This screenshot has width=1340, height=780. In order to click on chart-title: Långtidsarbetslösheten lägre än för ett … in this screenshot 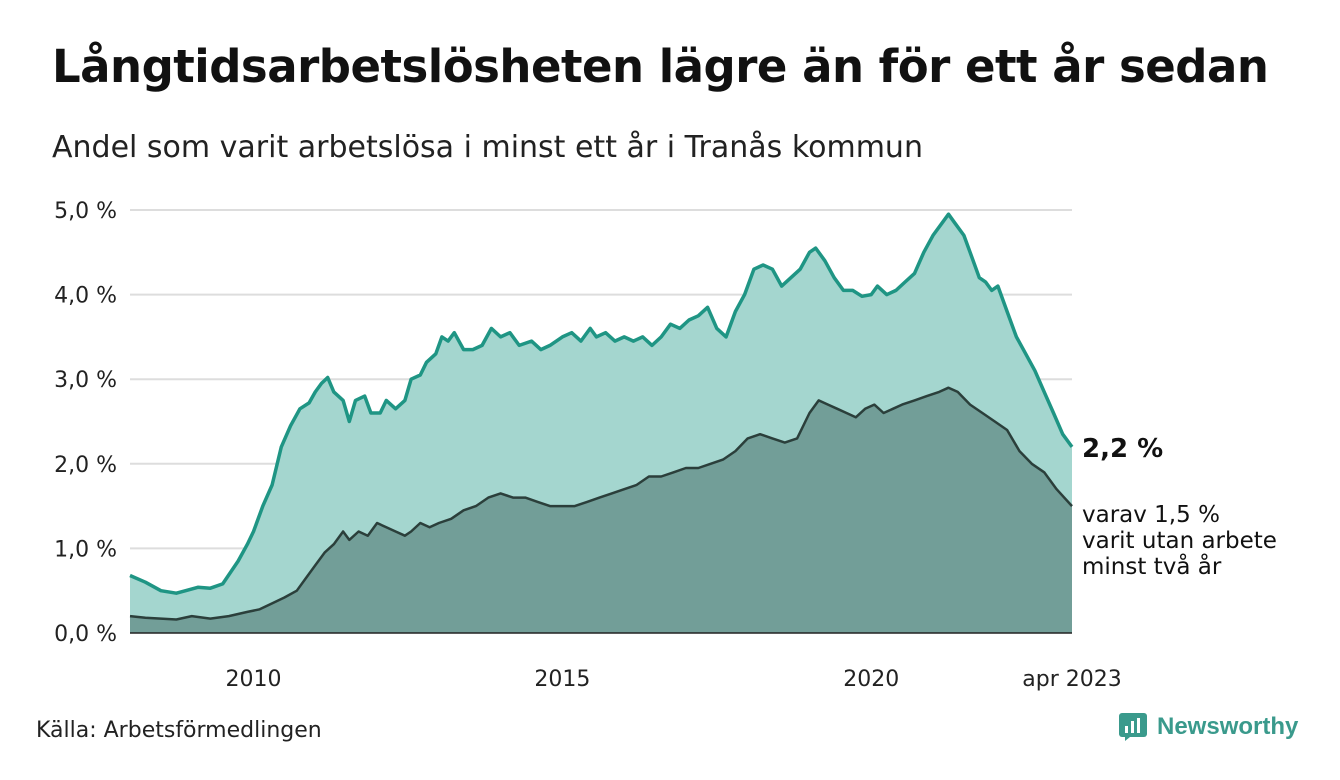, I will do `click(660, 66)`.